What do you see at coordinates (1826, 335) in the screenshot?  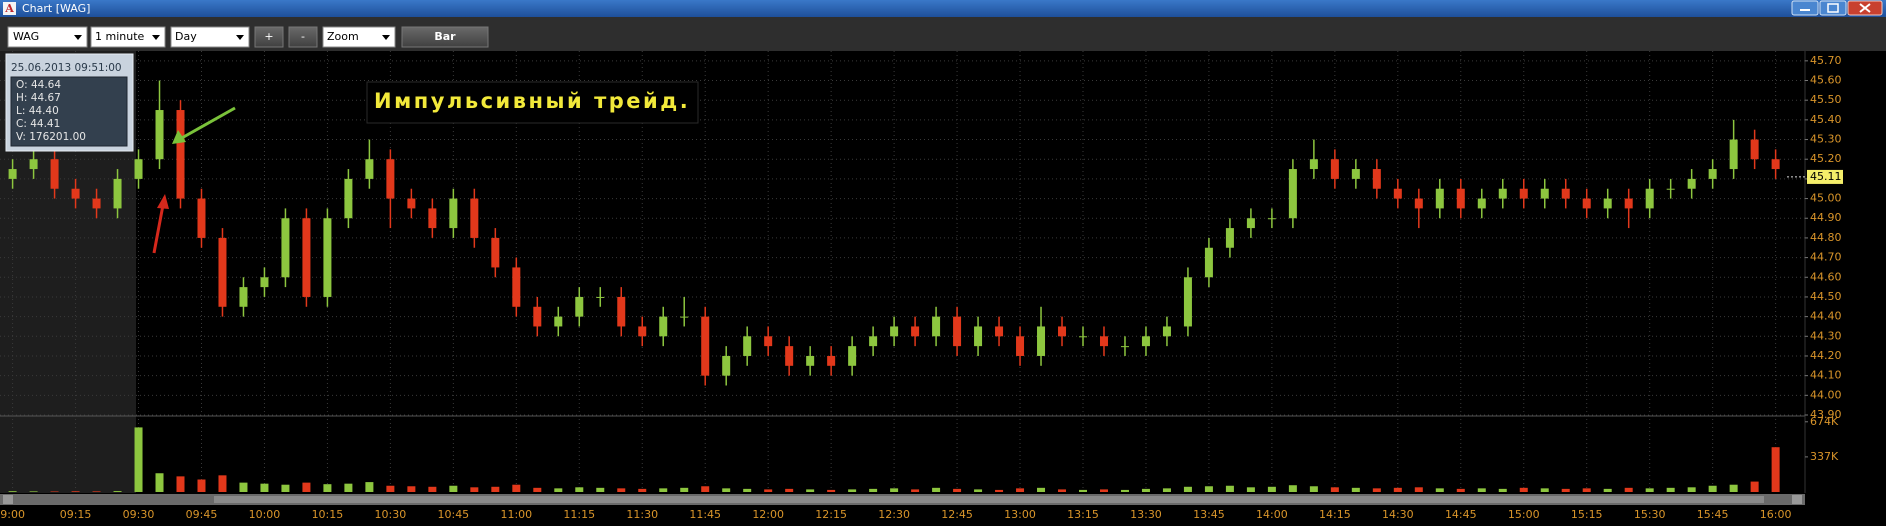 I see `y-tick-label: 44.30` at bounding box center [1826, 335].